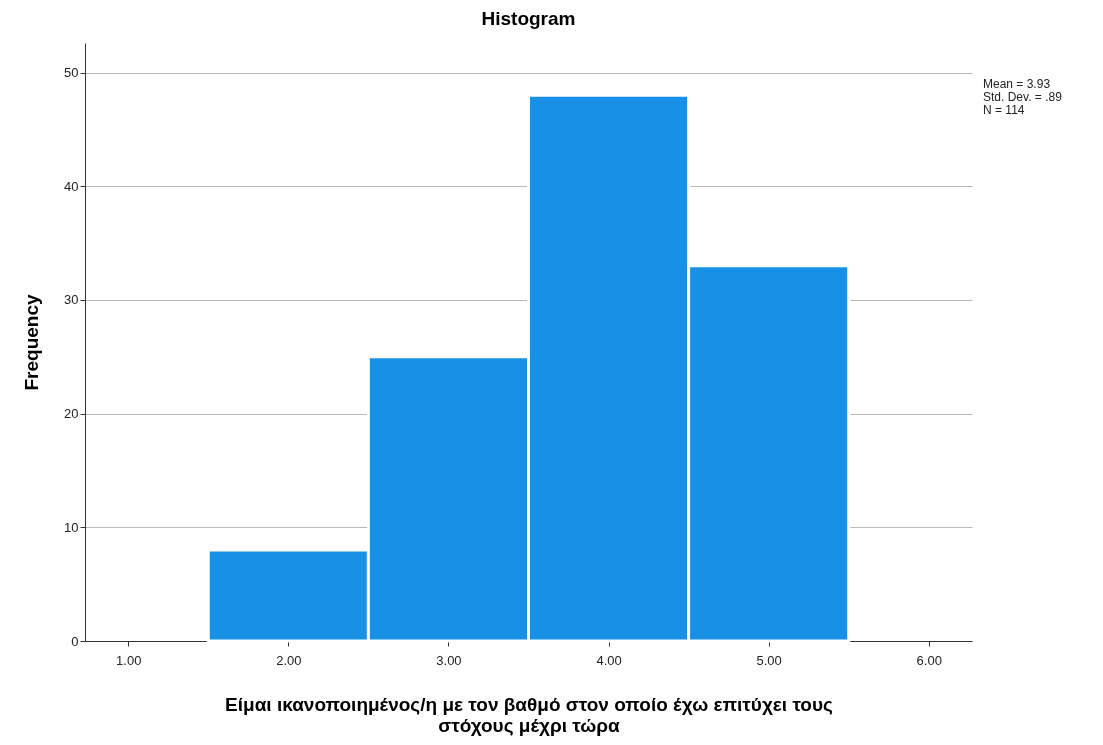  What do you see at coordinates (32, 342) in the screenshot?
I see `y-axis-title: Frequency` at bounding box center [32, 342].